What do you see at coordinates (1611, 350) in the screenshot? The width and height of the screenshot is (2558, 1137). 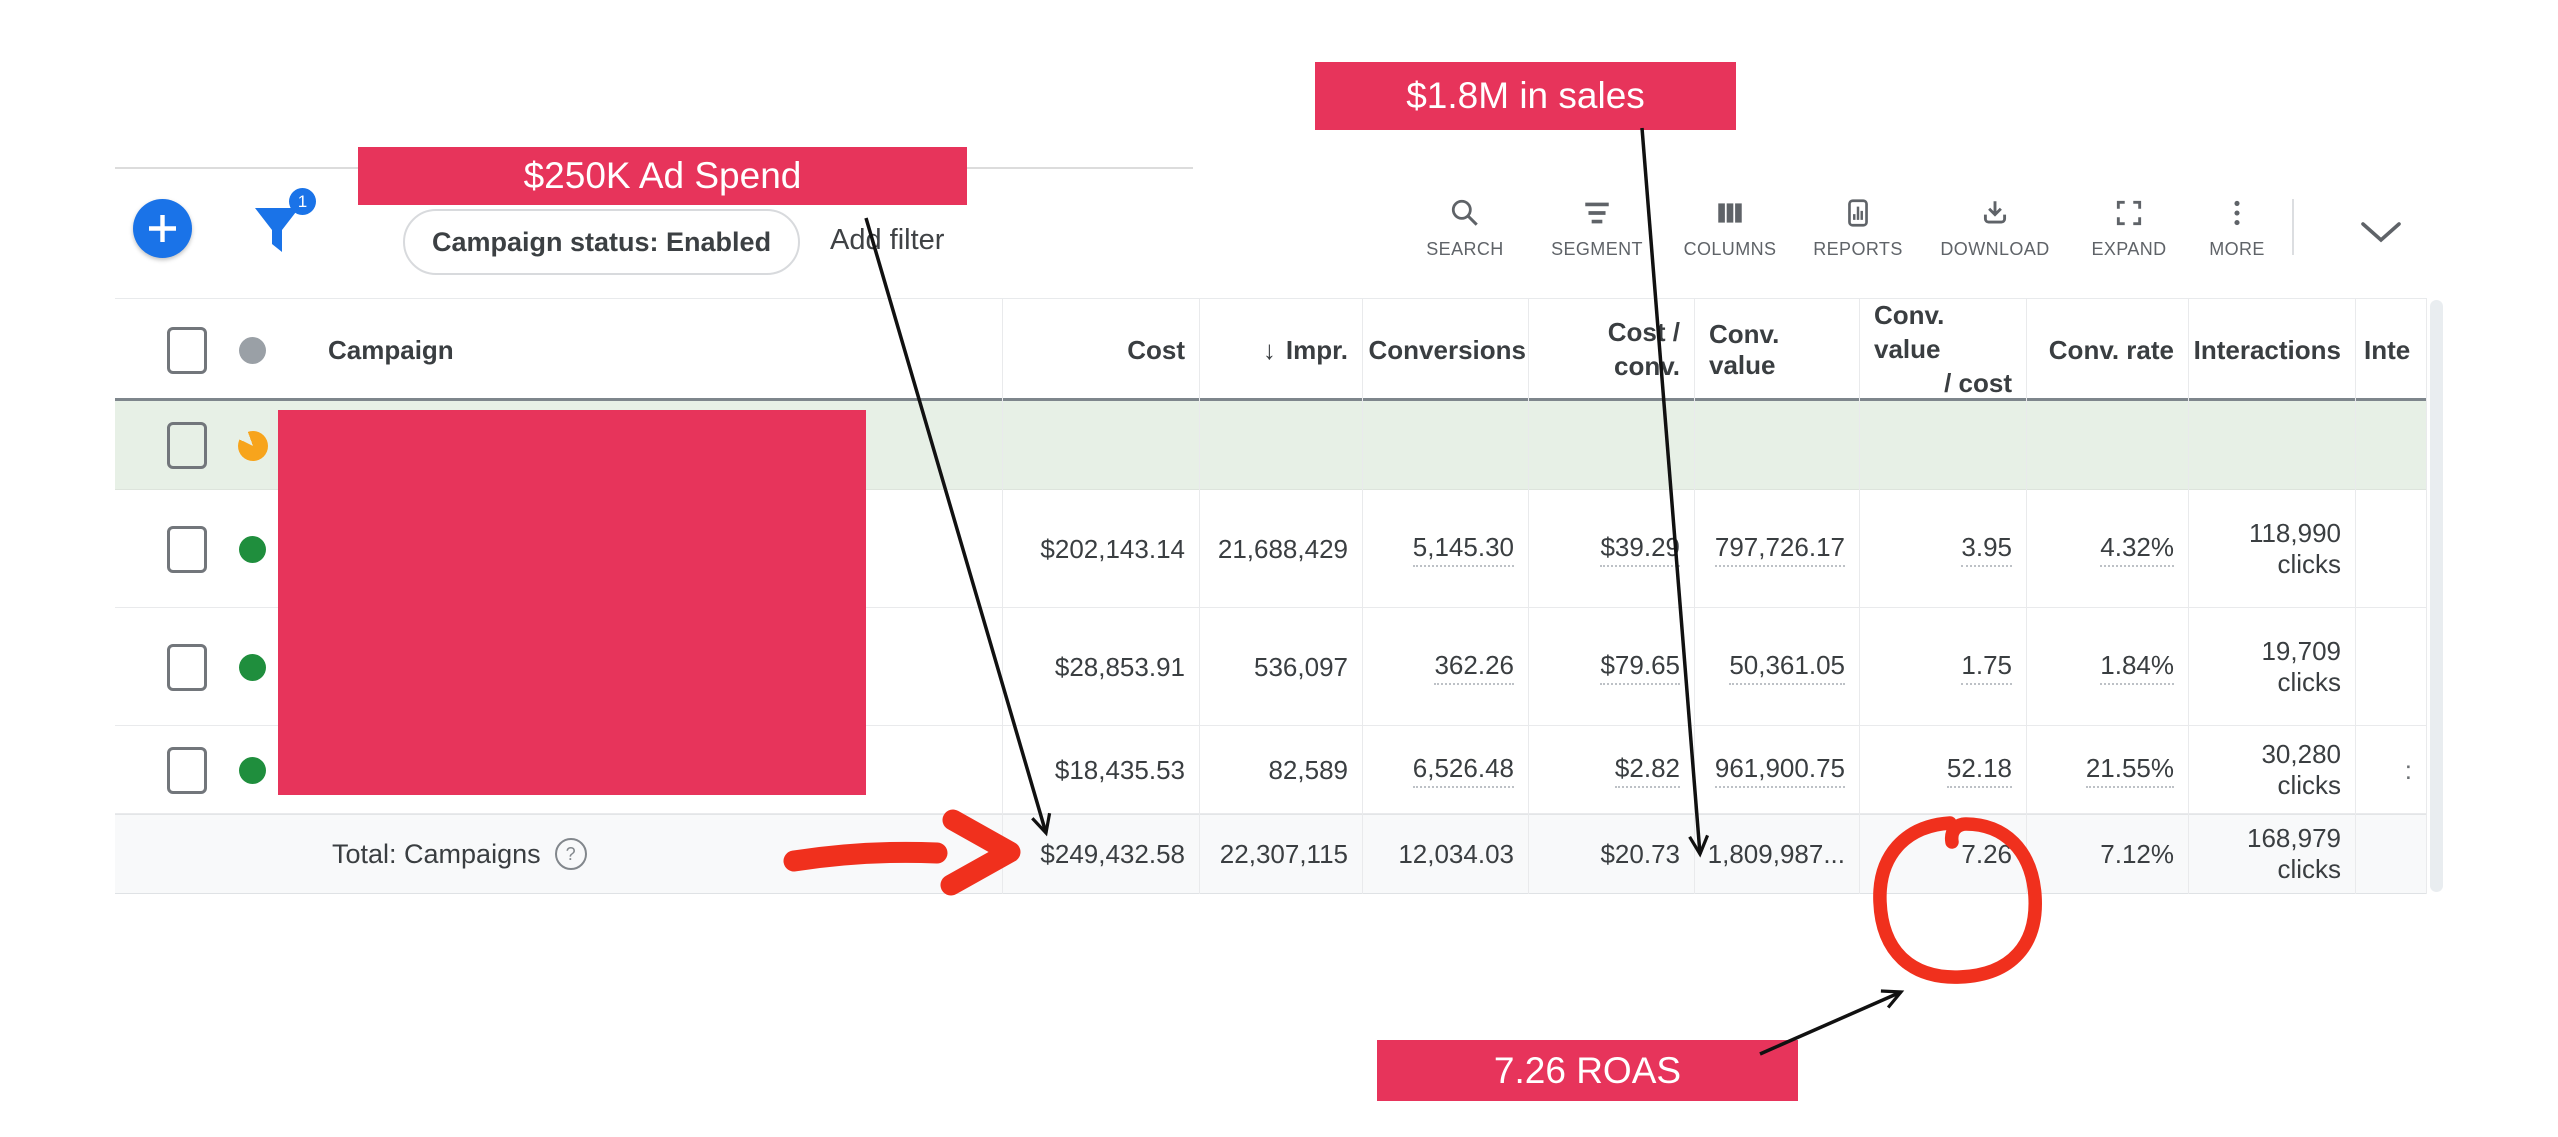 I see `column-header-cost-per-conv: Cost / conv.` at bounding box center [1611, 350].